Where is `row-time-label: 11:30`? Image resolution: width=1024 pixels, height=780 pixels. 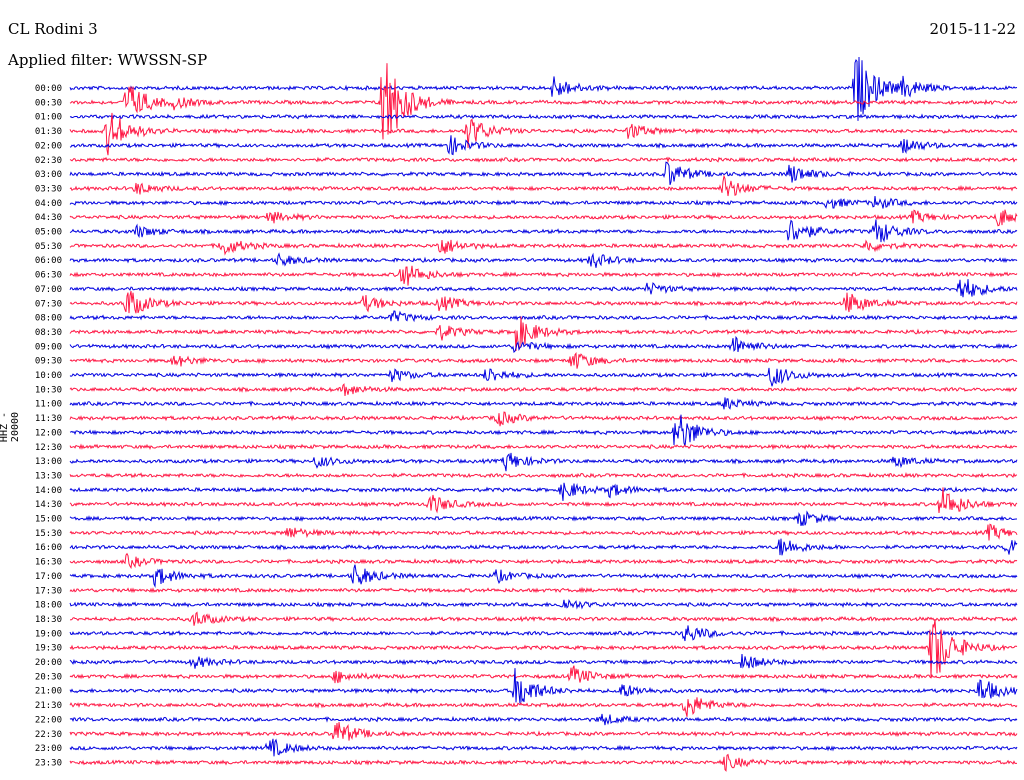 row-time-label: 11:30 is located at coordinates (48, 419).